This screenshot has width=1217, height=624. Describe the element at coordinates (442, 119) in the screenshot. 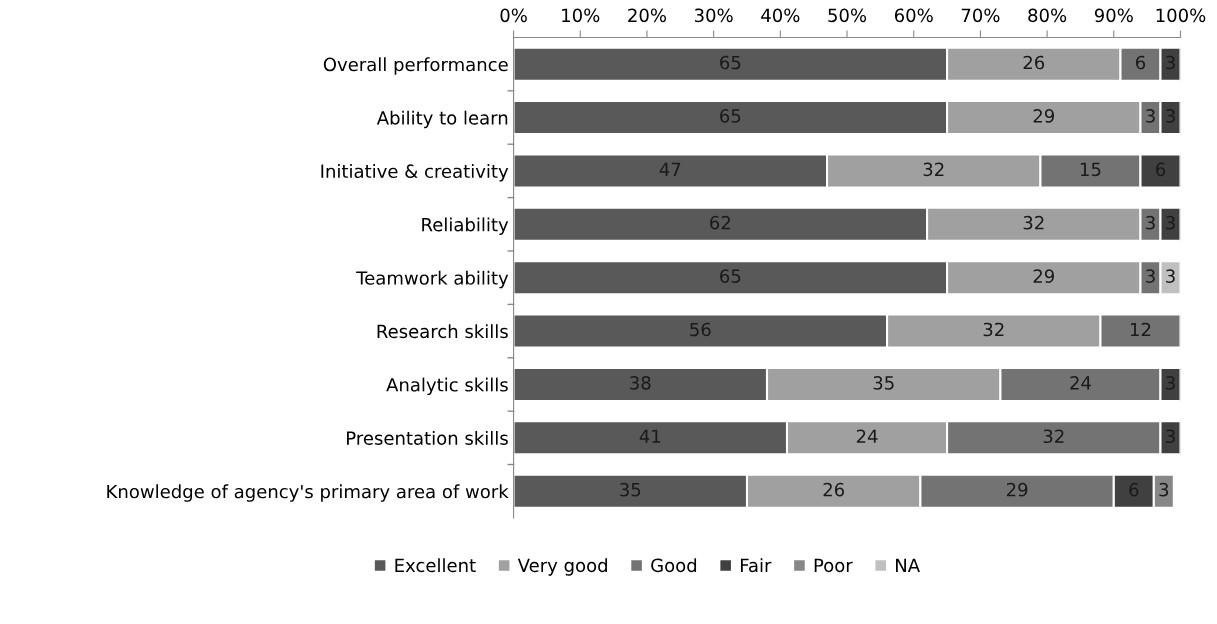

I see `y-tick-label: Ability to learn` at that location.